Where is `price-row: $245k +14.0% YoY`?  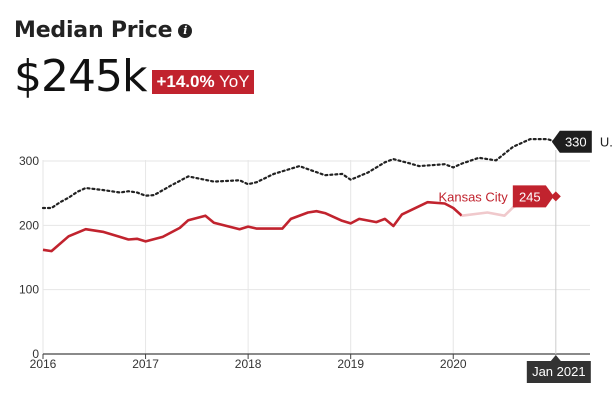 price-row: $245k +14.0% YoY is located at coordinates (134, 77).